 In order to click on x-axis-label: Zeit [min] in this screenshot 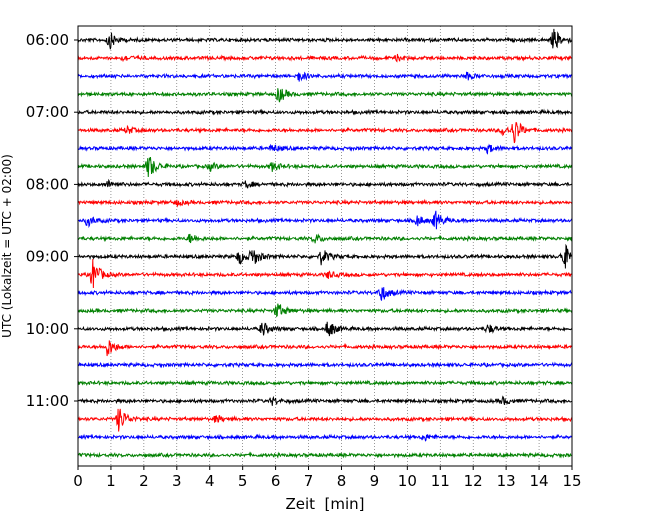, I will do `click(324, 504)`.